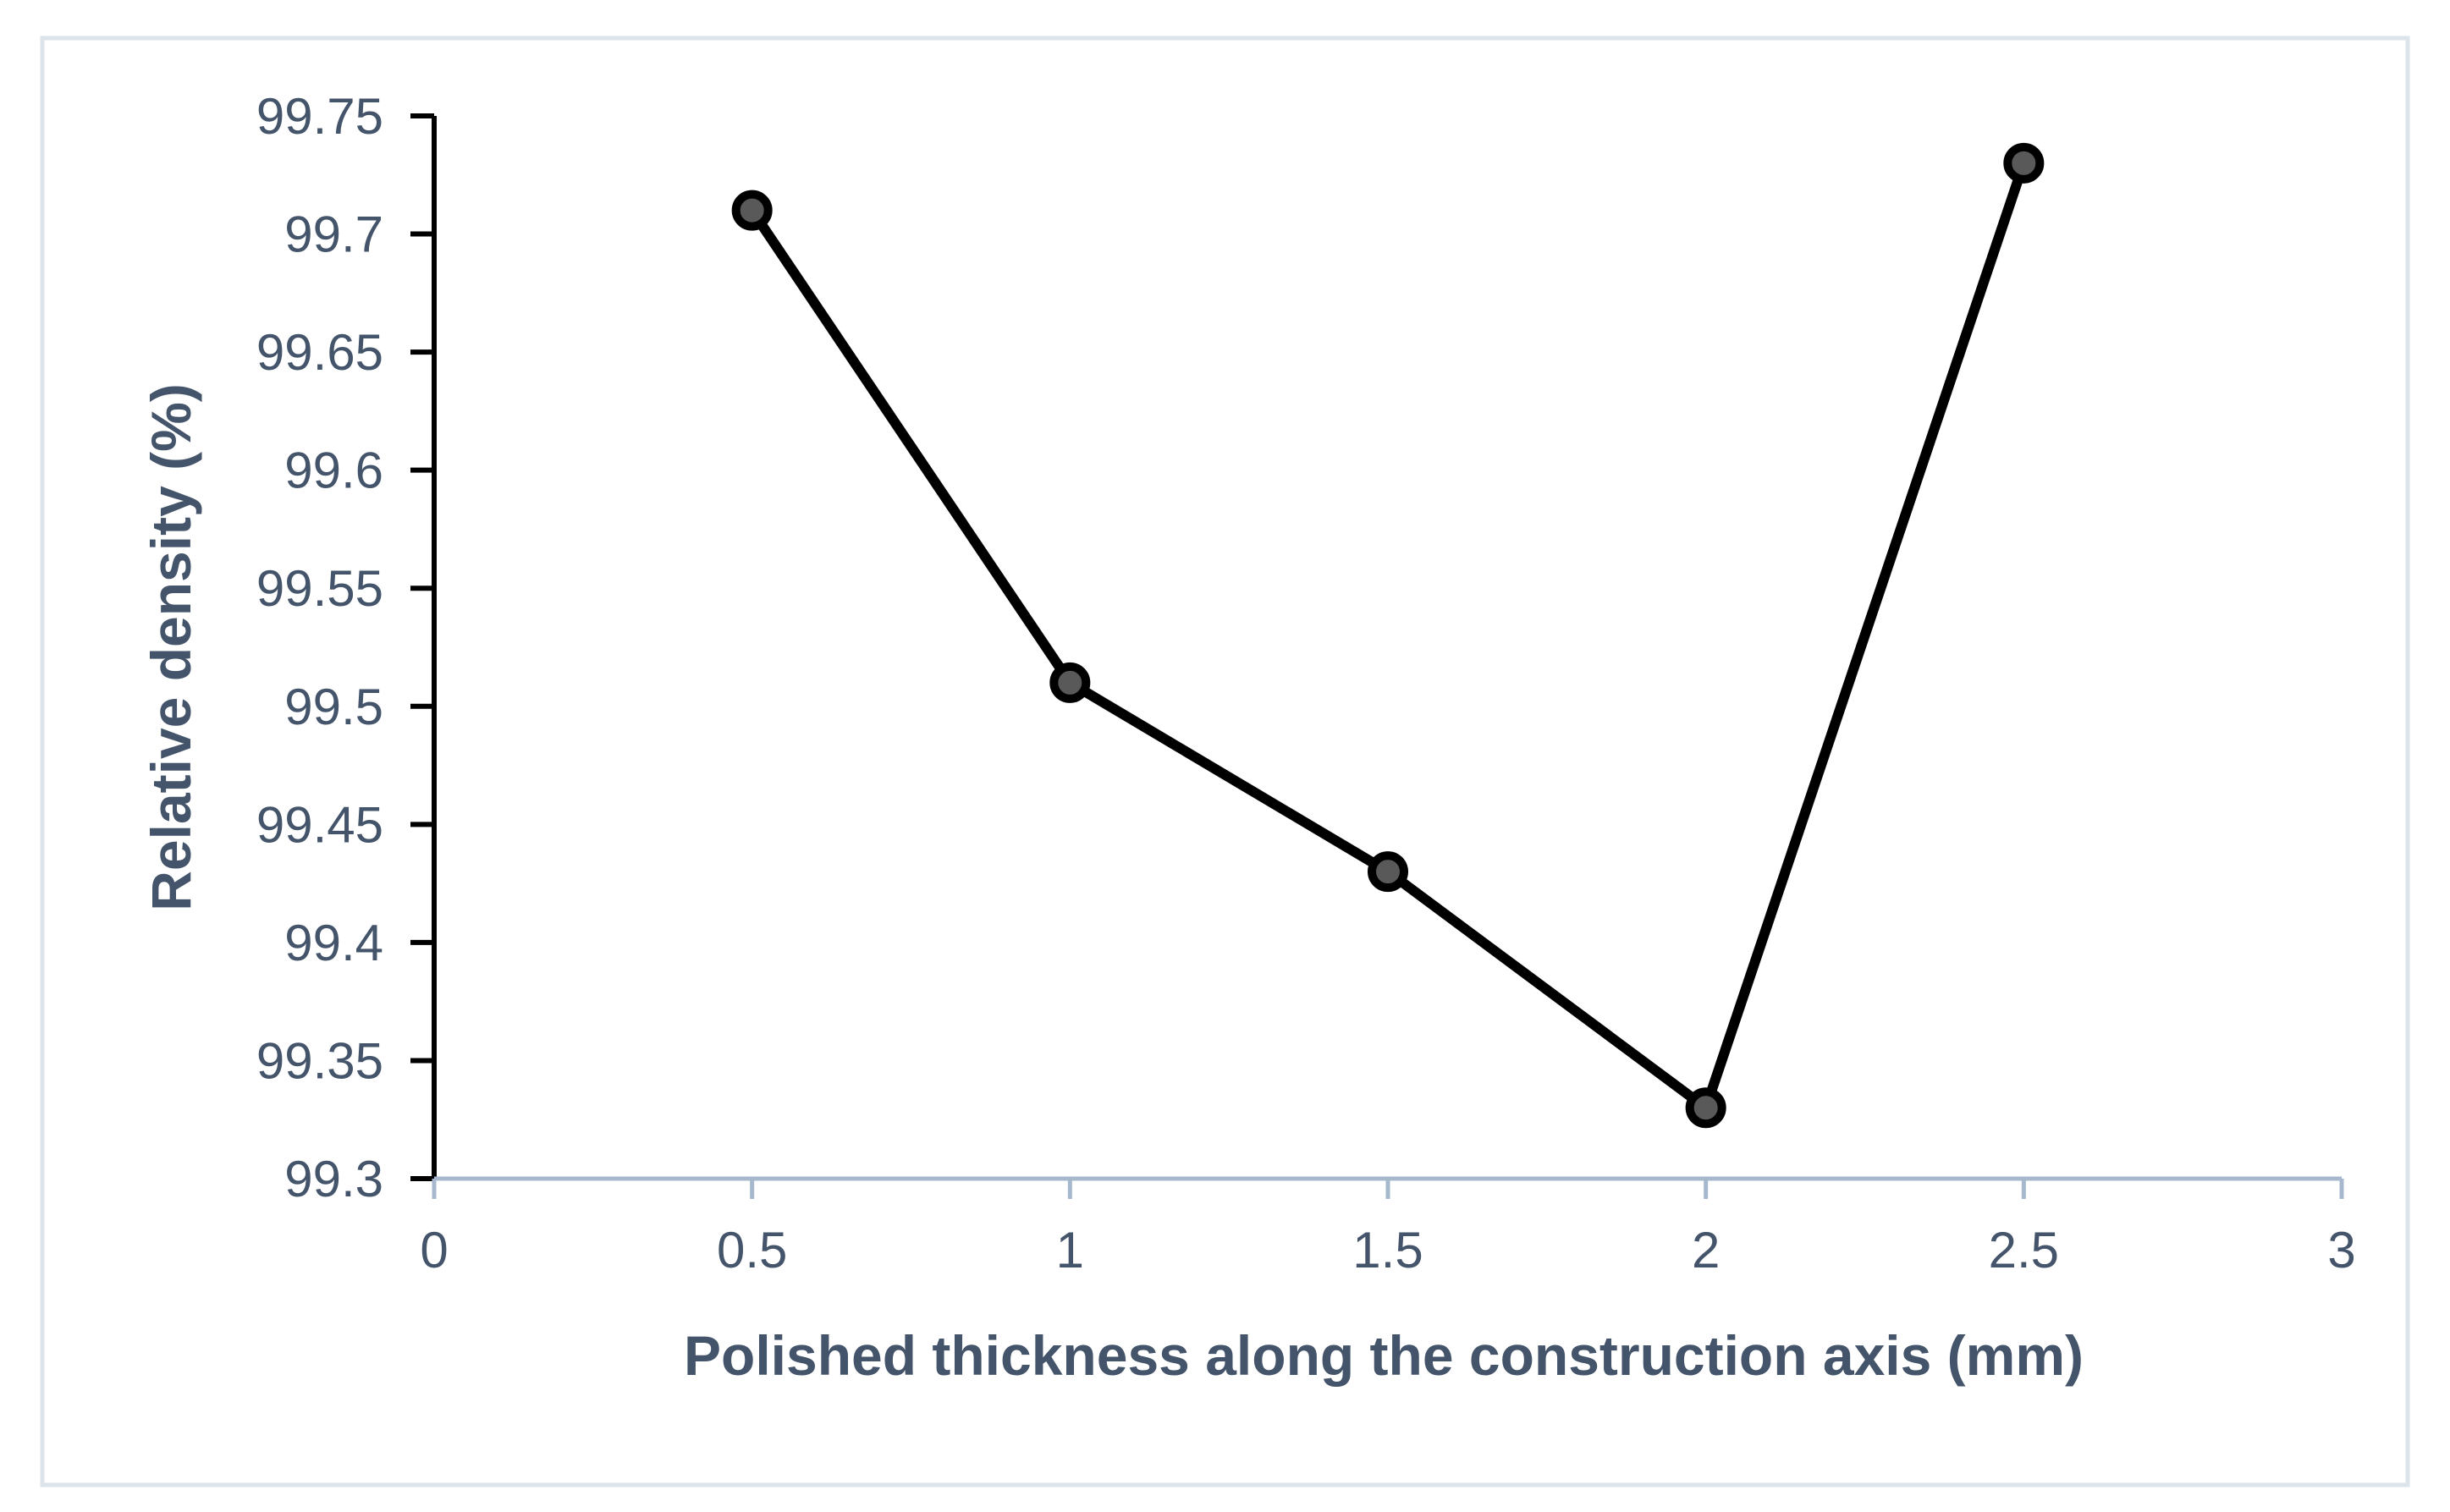 The image size is (2450, 1512). What do you see at coordinates (333, 707) in the screenshot?
I see `y-tick-label: 99.5` at bounding box center [333, 707].